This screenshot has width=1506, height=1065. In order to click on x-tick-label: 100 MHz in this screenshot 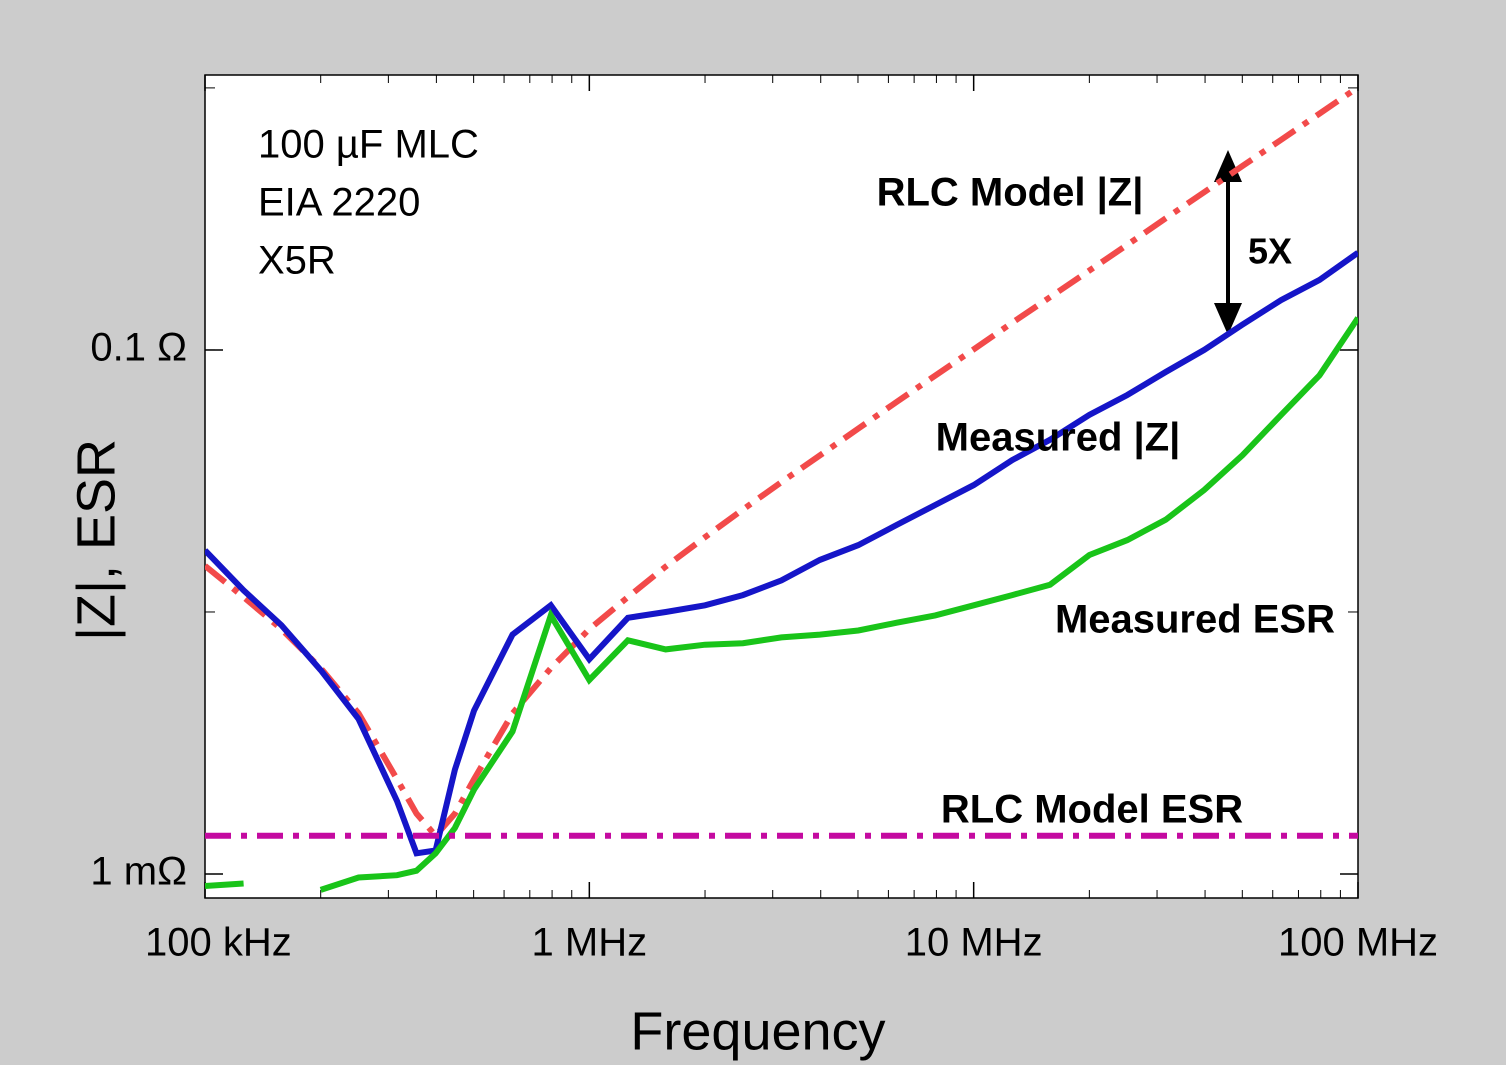, I will do `click(1358, 943)`.